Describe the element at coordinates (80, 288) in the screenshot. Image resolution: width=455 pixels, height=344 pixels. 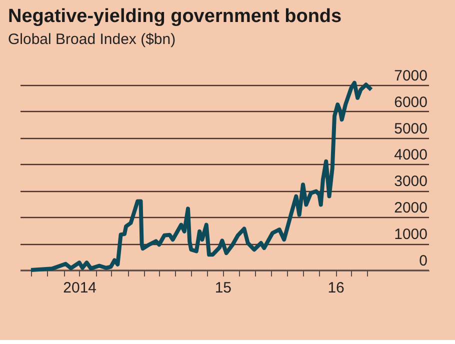
I see `x-tick-label: 2014` at that location.